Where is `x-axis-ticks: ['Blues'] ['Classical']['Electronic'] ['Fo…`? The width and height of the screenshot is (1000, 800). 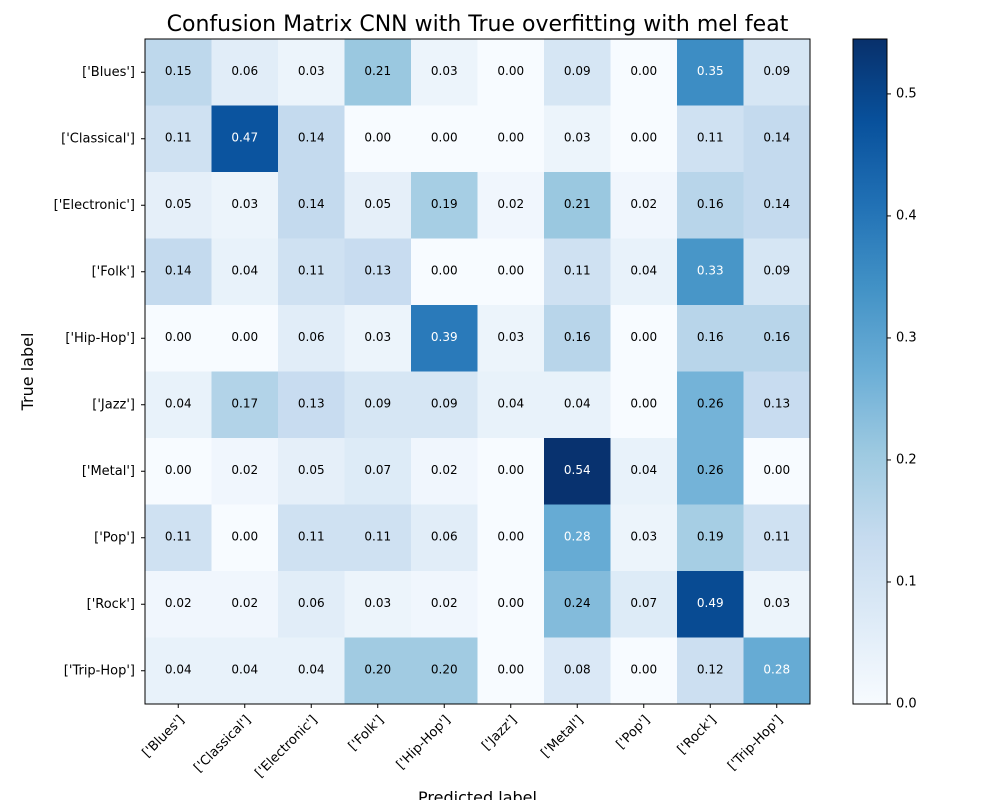 x-axis-ticks: ['Blues'] ['Classical']['Electronic'] ['Fo… is located at coordinates (463, 742).